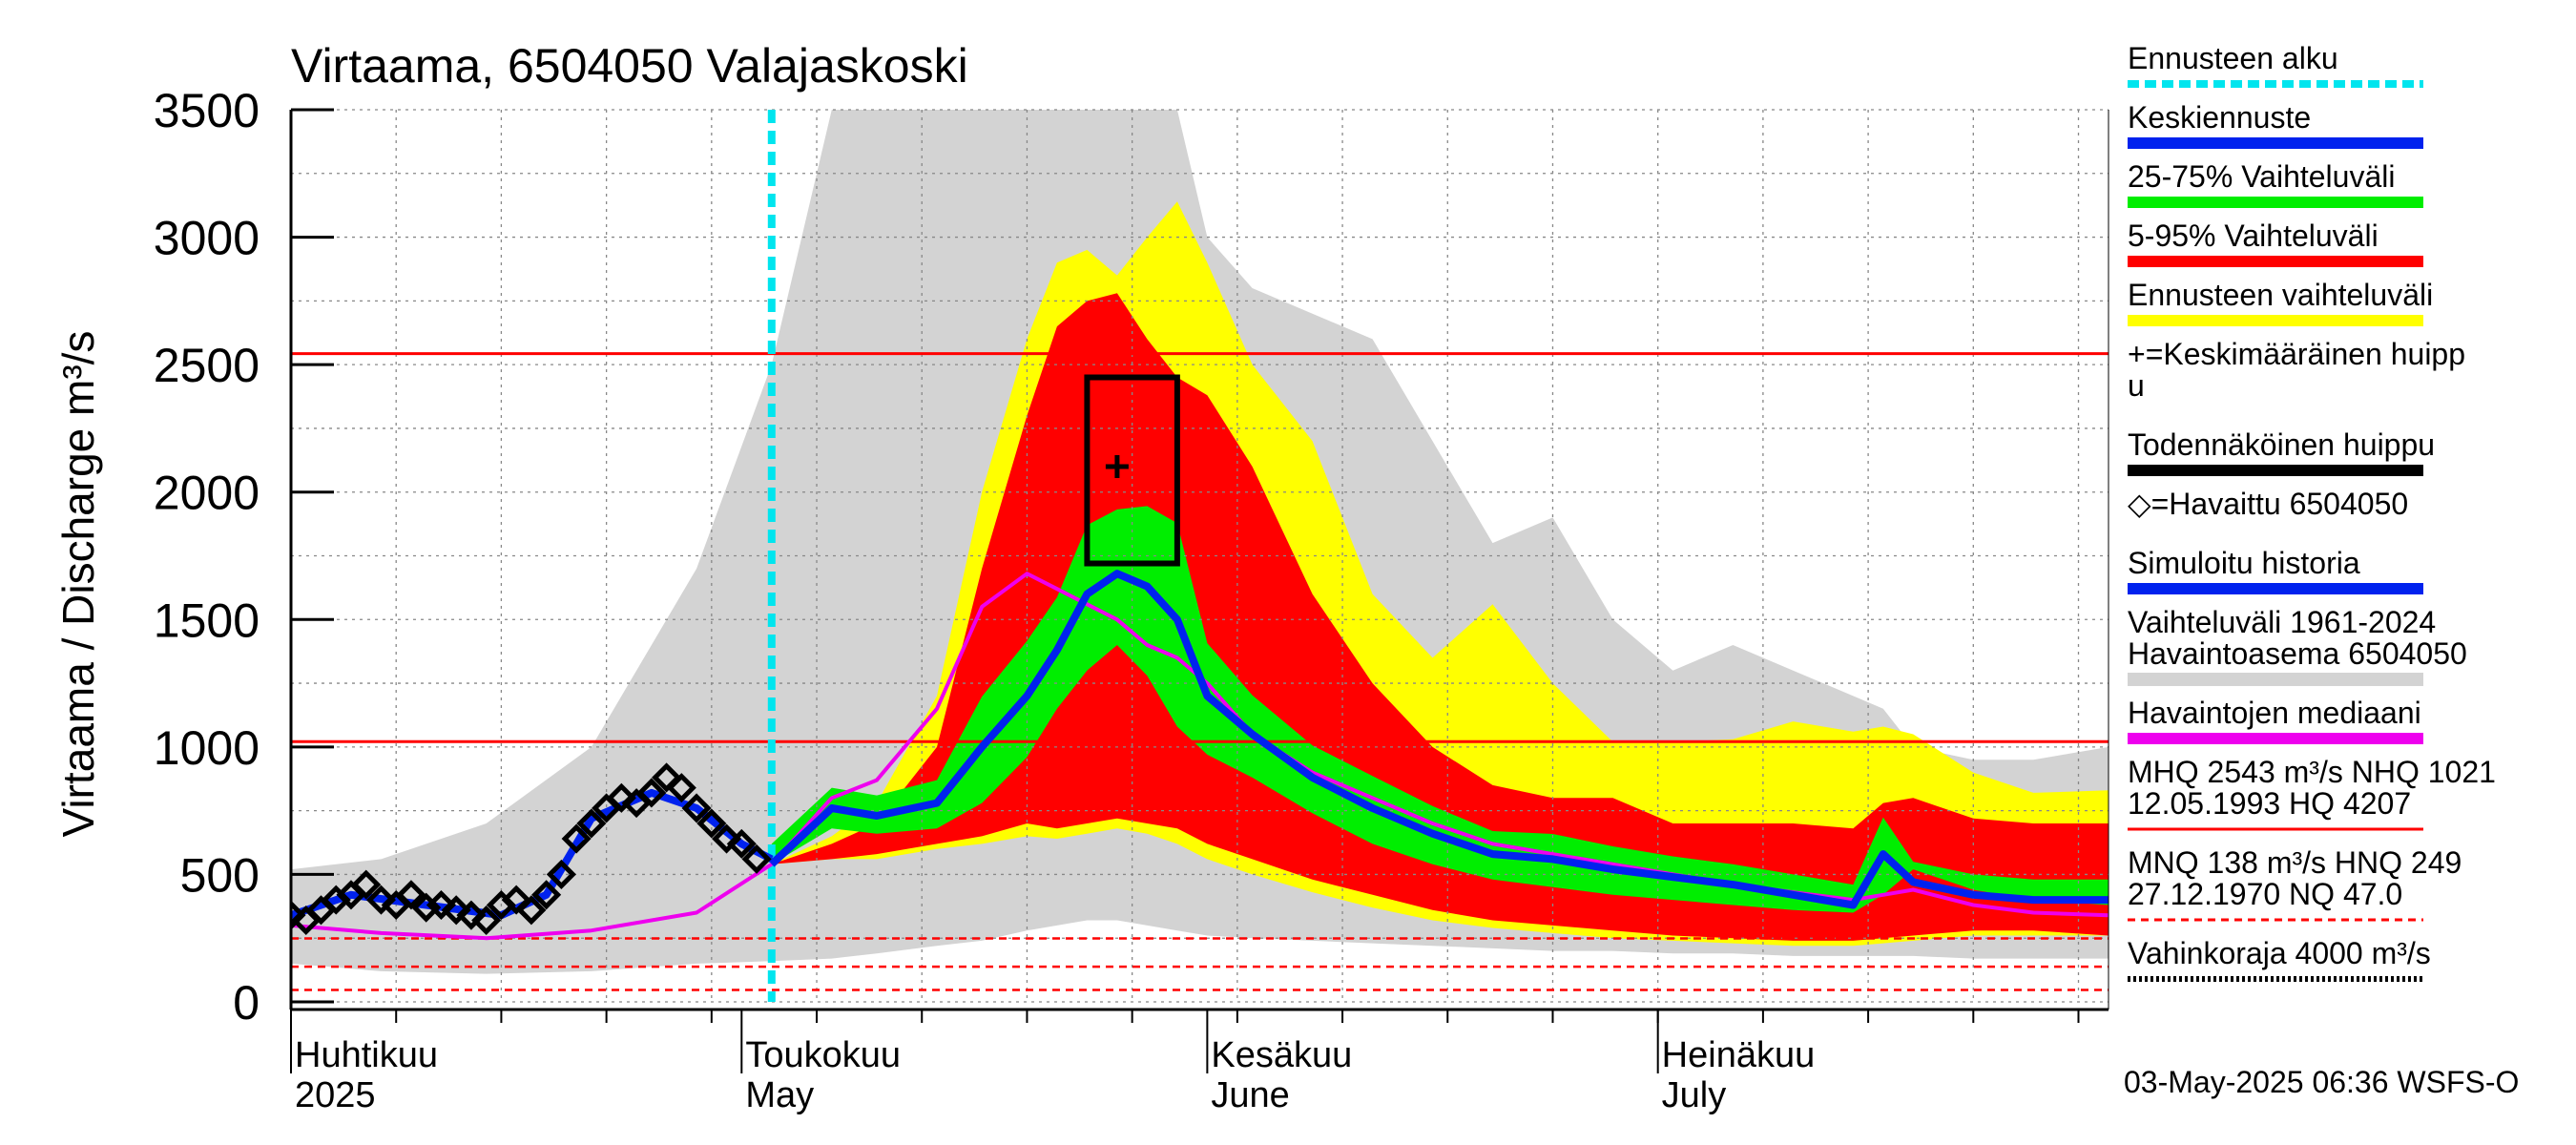  What do you see at coordinates (2297, 653) in the screenshot?
I see `legend-label-line2: Havaintoasema 6504050` at bounding box center [2297, 653].